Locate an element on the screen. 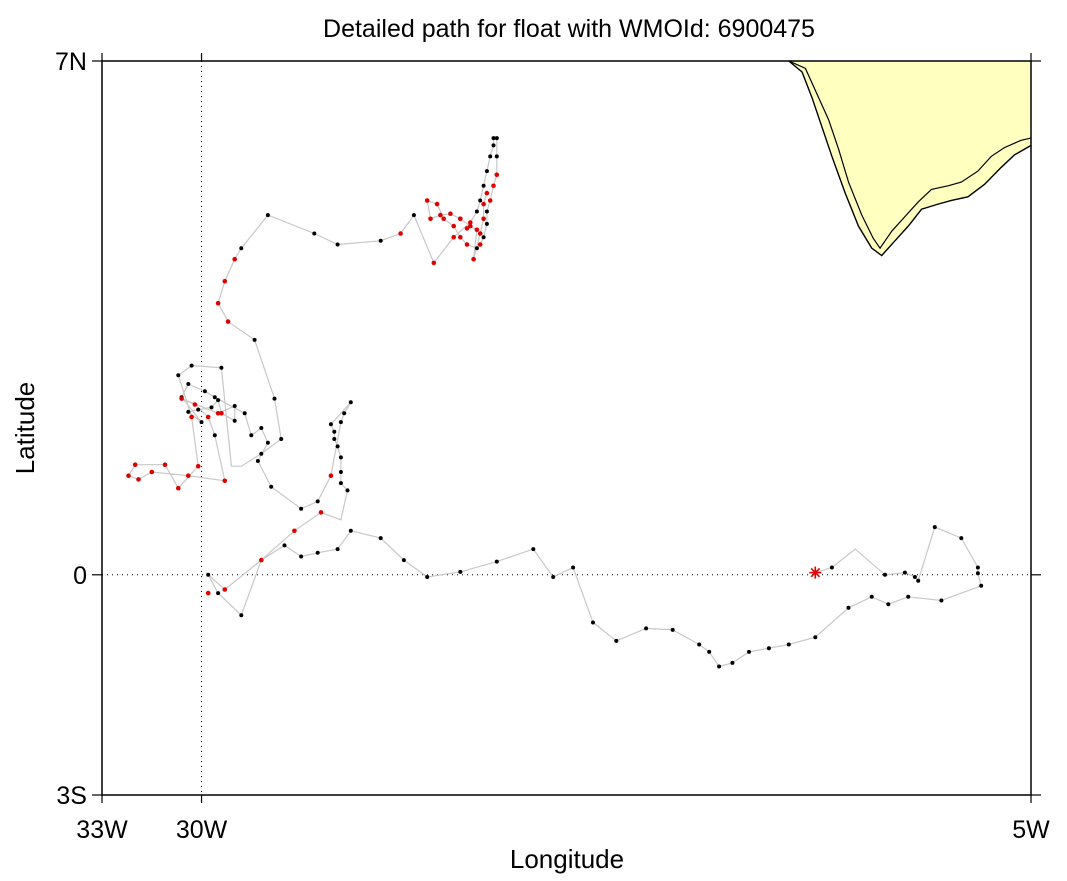  land-area is located at coordinates (909, 158).